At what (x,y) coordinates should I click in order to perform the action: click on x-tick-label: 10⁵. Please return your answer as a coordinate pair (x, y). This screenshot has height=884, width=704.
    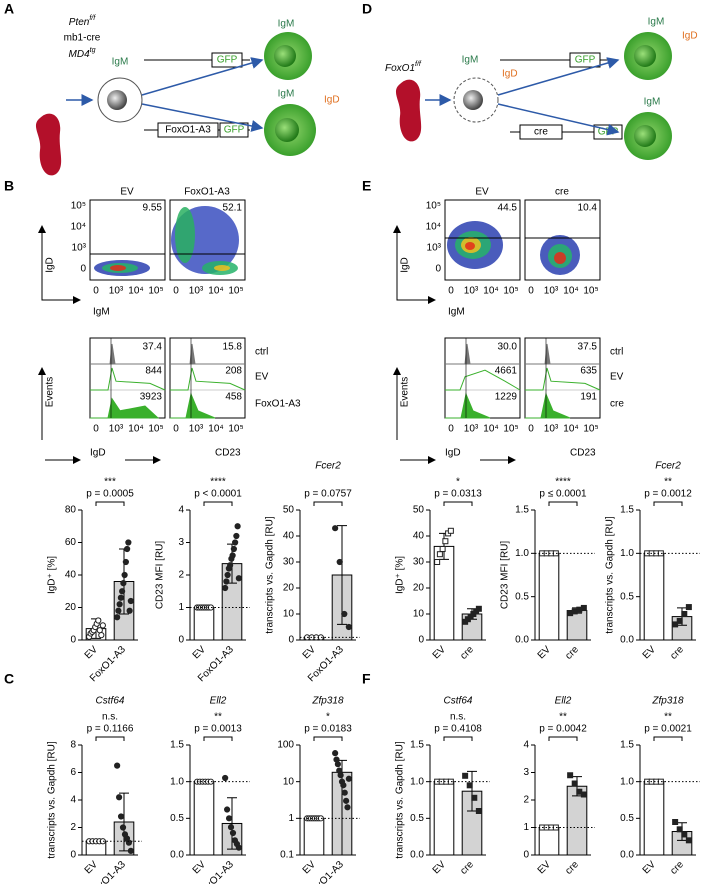
    Looking at the image, I should click on (235, 291).